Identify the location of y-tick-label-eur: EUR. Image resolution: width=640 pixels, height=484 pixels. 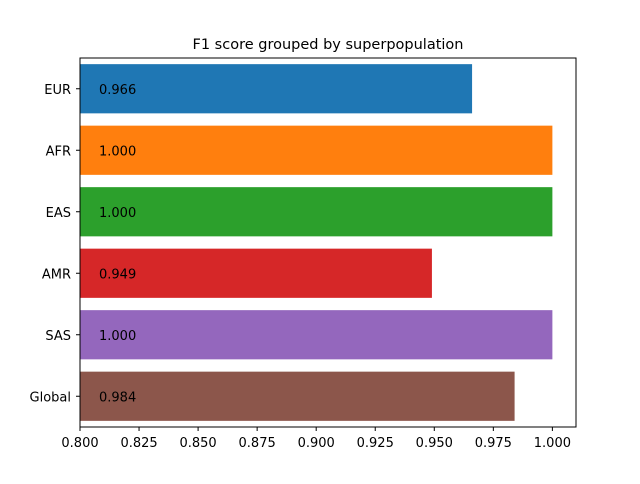
(57, 90).